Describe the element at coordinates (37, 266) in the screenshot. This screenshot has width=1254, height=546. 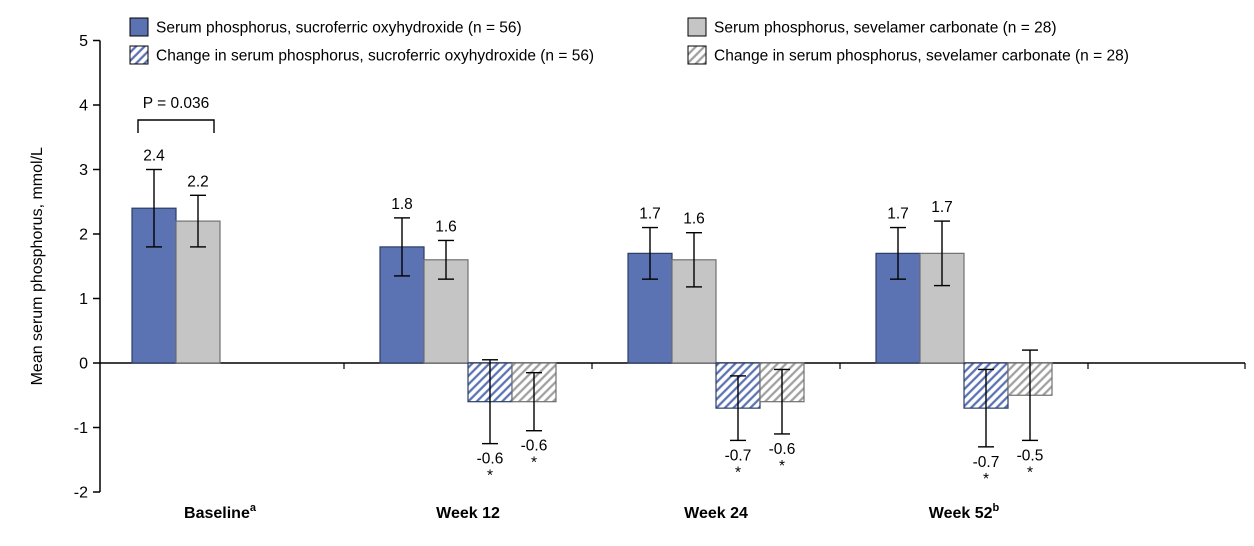
I see `y-axis-title: Mean serum phosphorus, mmol/L` at that location.